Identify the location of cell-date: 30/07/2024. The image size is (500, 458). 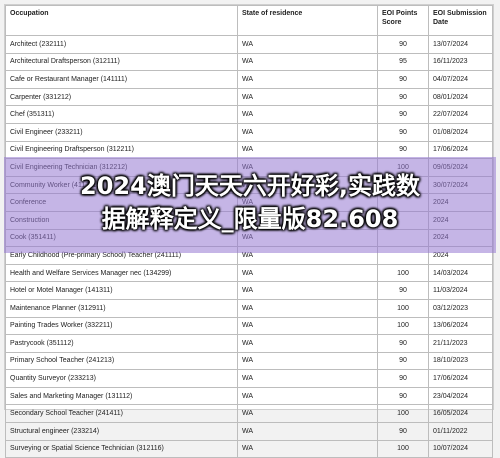
(460, 185).